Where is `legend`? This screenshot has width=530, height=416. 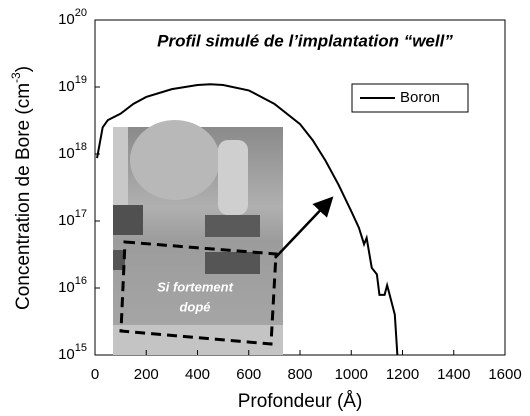 legend is located at coordinates (410, 98).